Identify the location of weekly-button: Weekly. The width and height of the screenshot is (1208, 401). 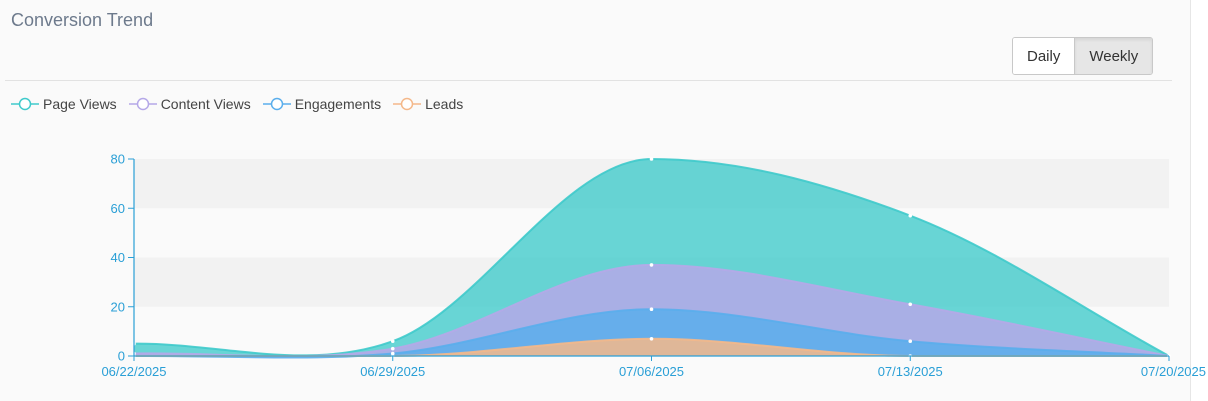
(1113, 56).